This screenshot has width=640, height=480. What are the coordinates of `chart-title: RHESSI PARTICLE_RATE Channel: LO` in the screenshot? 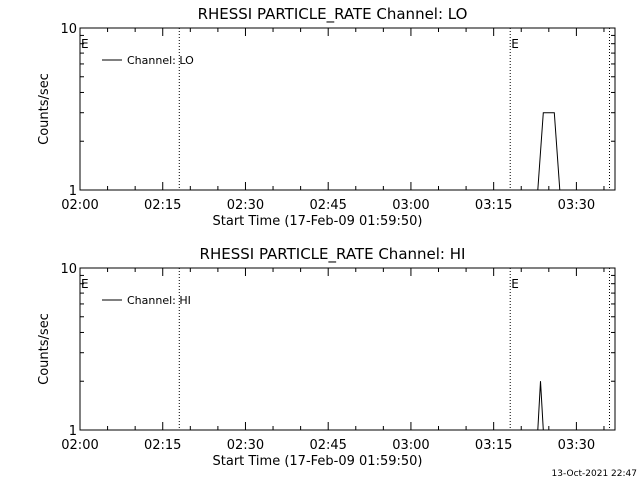 It's located at (333, 14).